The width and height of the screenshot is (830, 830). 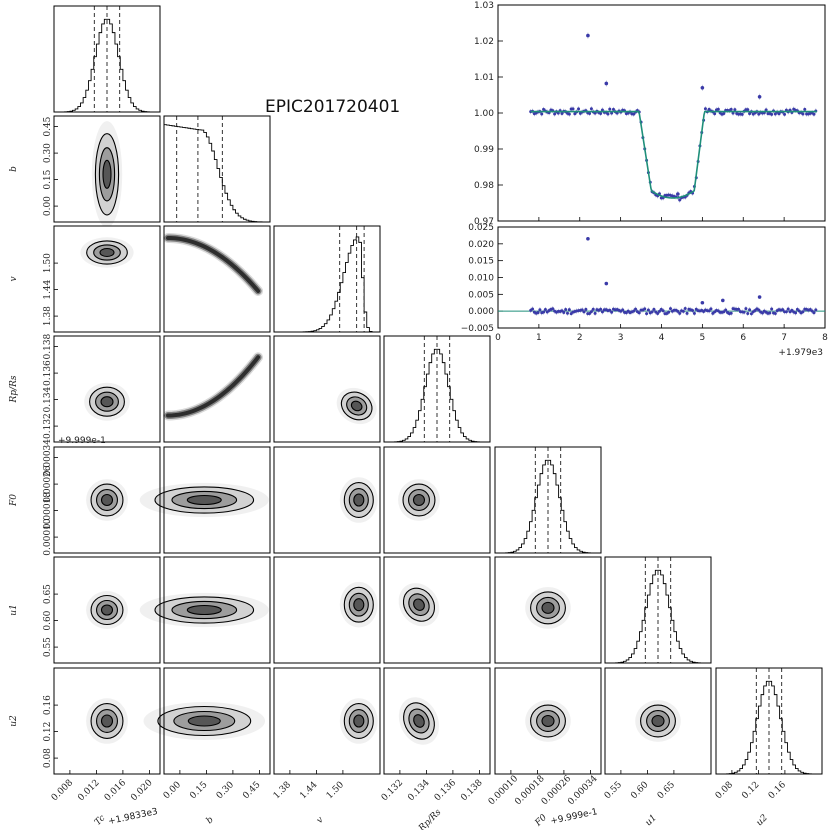 What do you see at coordinates (225, 790) in the screenshot?
I see `x-tick-label-b: 0.30` at bounding box center [225, 790].